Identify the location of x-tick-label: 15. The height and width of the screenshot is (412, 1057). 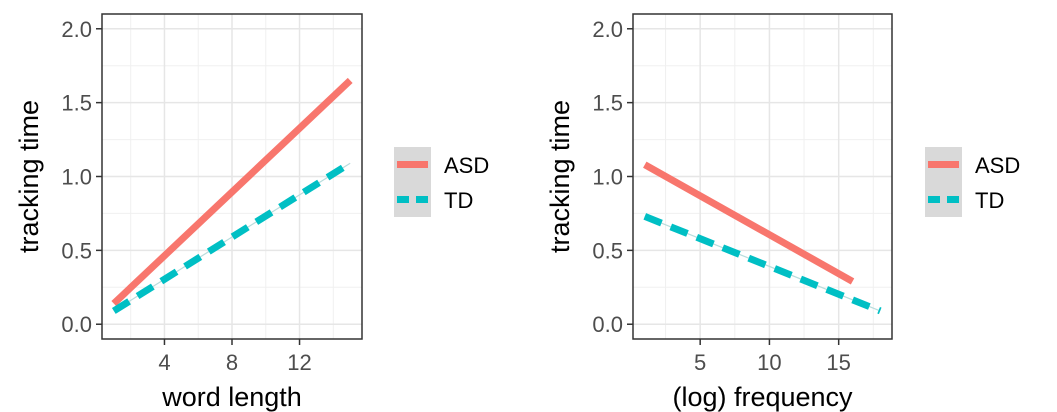
(838, 362).